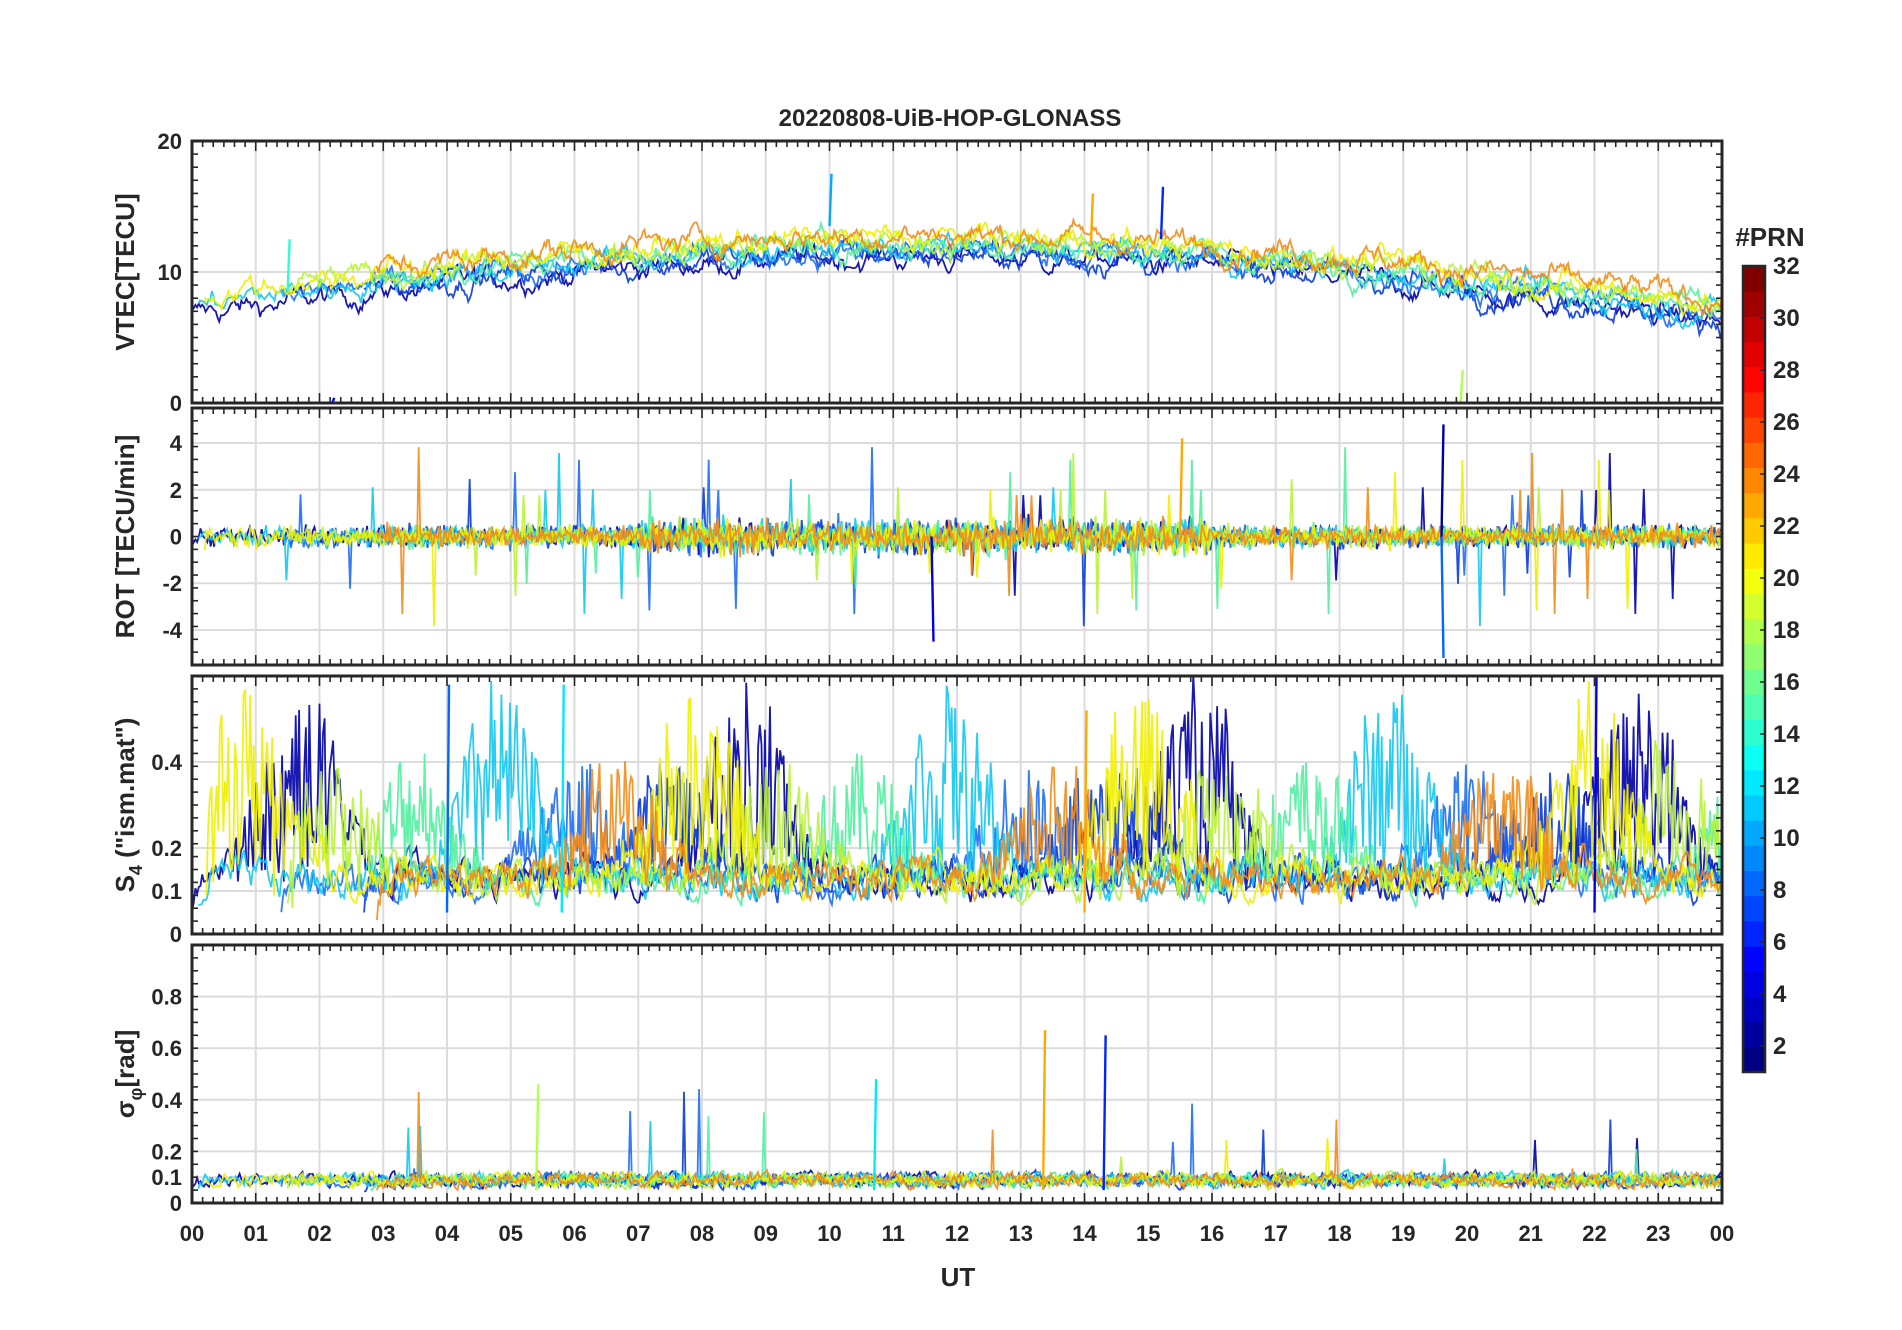 Image resolution: width=1902 pixels, height=1330 pixels. I want to click on x-tick-label: 00, so click(192, 1233).